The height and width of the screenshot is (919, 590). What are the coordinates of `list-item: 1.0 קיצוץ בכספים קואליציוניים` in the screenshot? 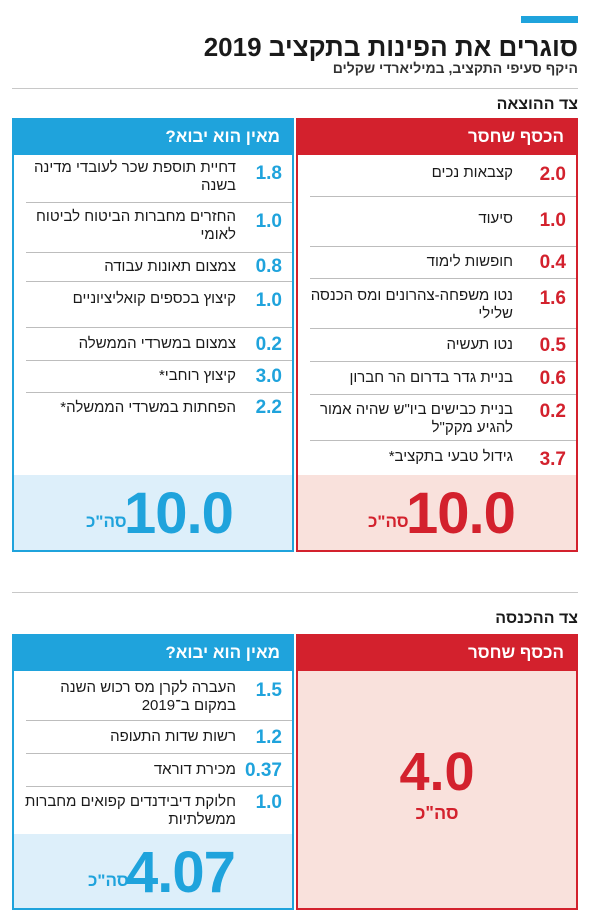 It's located at (153, 305).